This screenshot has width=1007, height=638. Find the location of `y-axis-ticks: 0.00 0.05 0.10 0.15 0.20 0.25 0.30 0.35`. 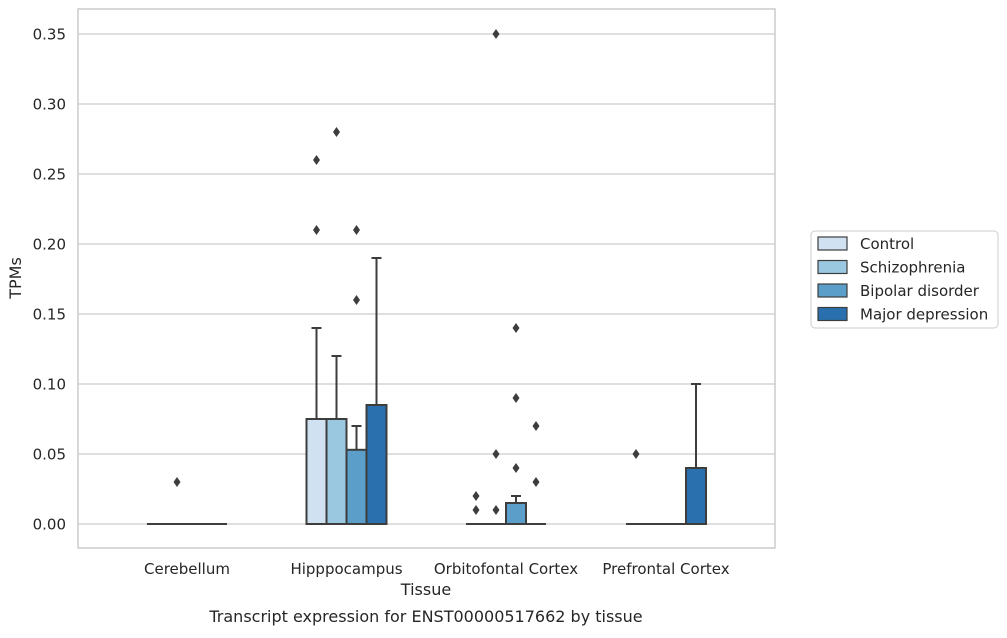

y-axis-ticks: 0.00 0.05 0.10 0.15 0.20 0.25 0.30 0.35 is located at coordinates (49, 280).